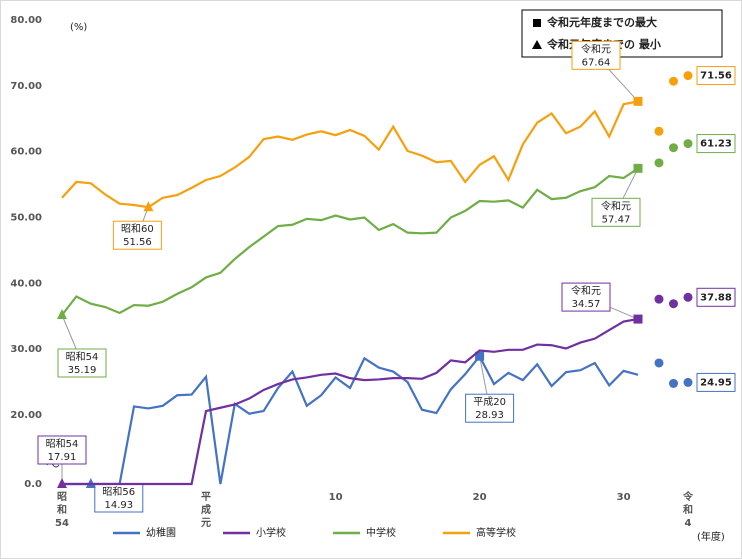  Describe the element at coordinates (26, 20) in the screenshot. I see `y-tick-label: 80.00` at that location.